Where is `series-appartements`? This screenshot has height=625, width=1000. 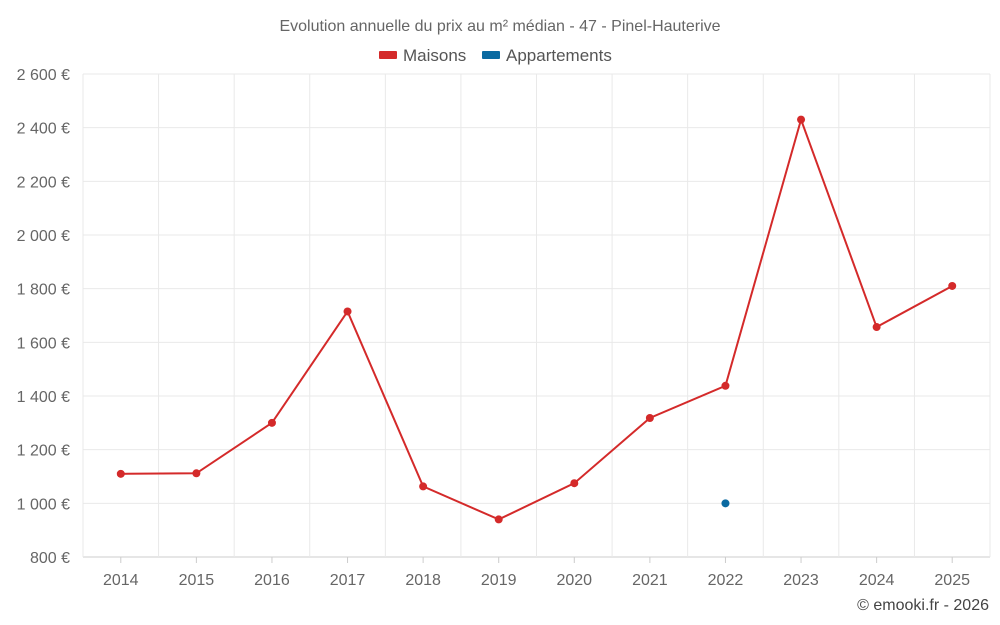 series-appartements is located at coordinates (725, 503).